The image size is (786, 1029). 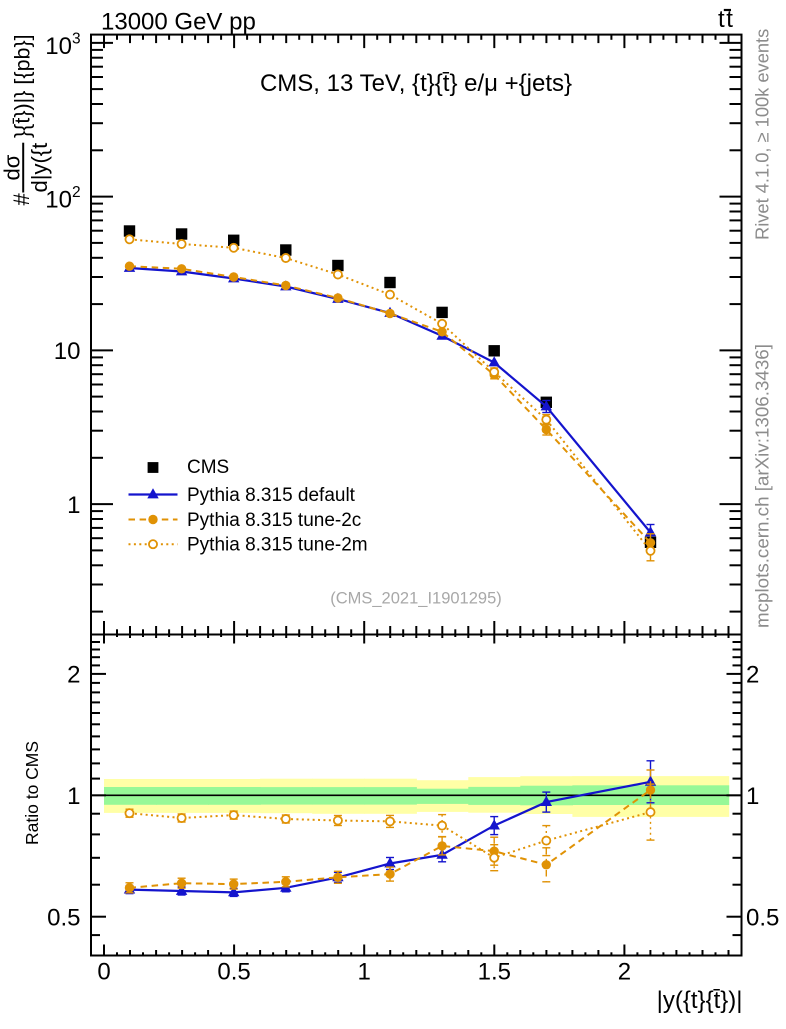 I want to click on svg-text: Ratio to CMS, so click(x=32, y=793).